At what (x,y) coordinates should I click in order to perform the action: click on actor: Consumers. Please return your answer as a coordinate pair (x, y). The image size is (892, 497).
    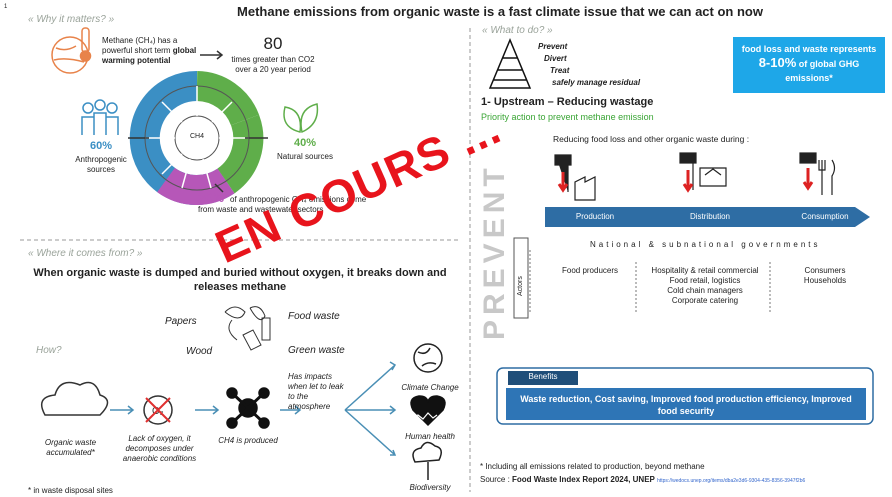
    Looking at the image, I should click on (825, 270).